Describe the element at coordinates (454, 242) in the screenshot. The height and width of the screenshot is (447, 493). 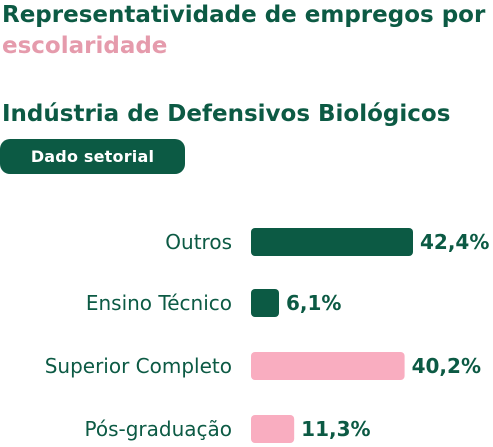
I see `value-label-outros: 42,4%` at that location.